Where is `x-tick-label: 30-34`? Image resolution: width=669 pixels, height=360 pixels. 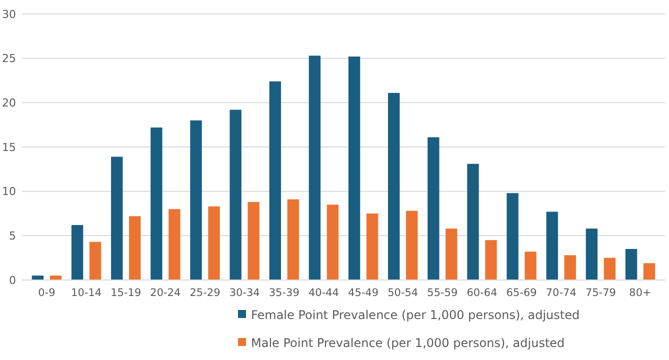
x-tick-label: 30-34 is located at coordinates (244, 293).